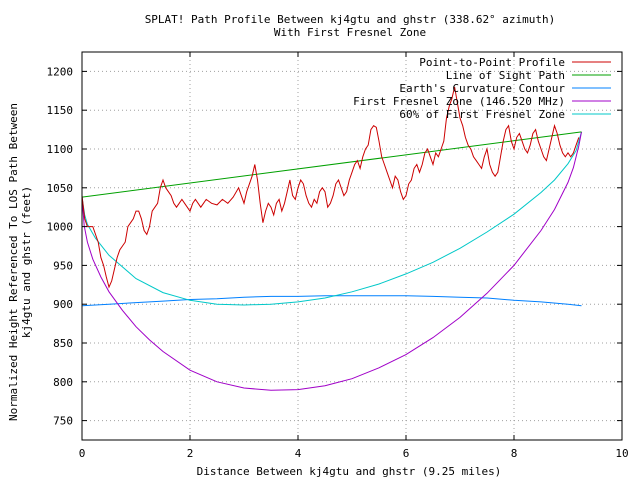 Image resolution: width=640 pixels, height=480 pixels. Describe the element at coordinates (514, 453) in the screenshot. I see `x-tick-label: 8` at that location.